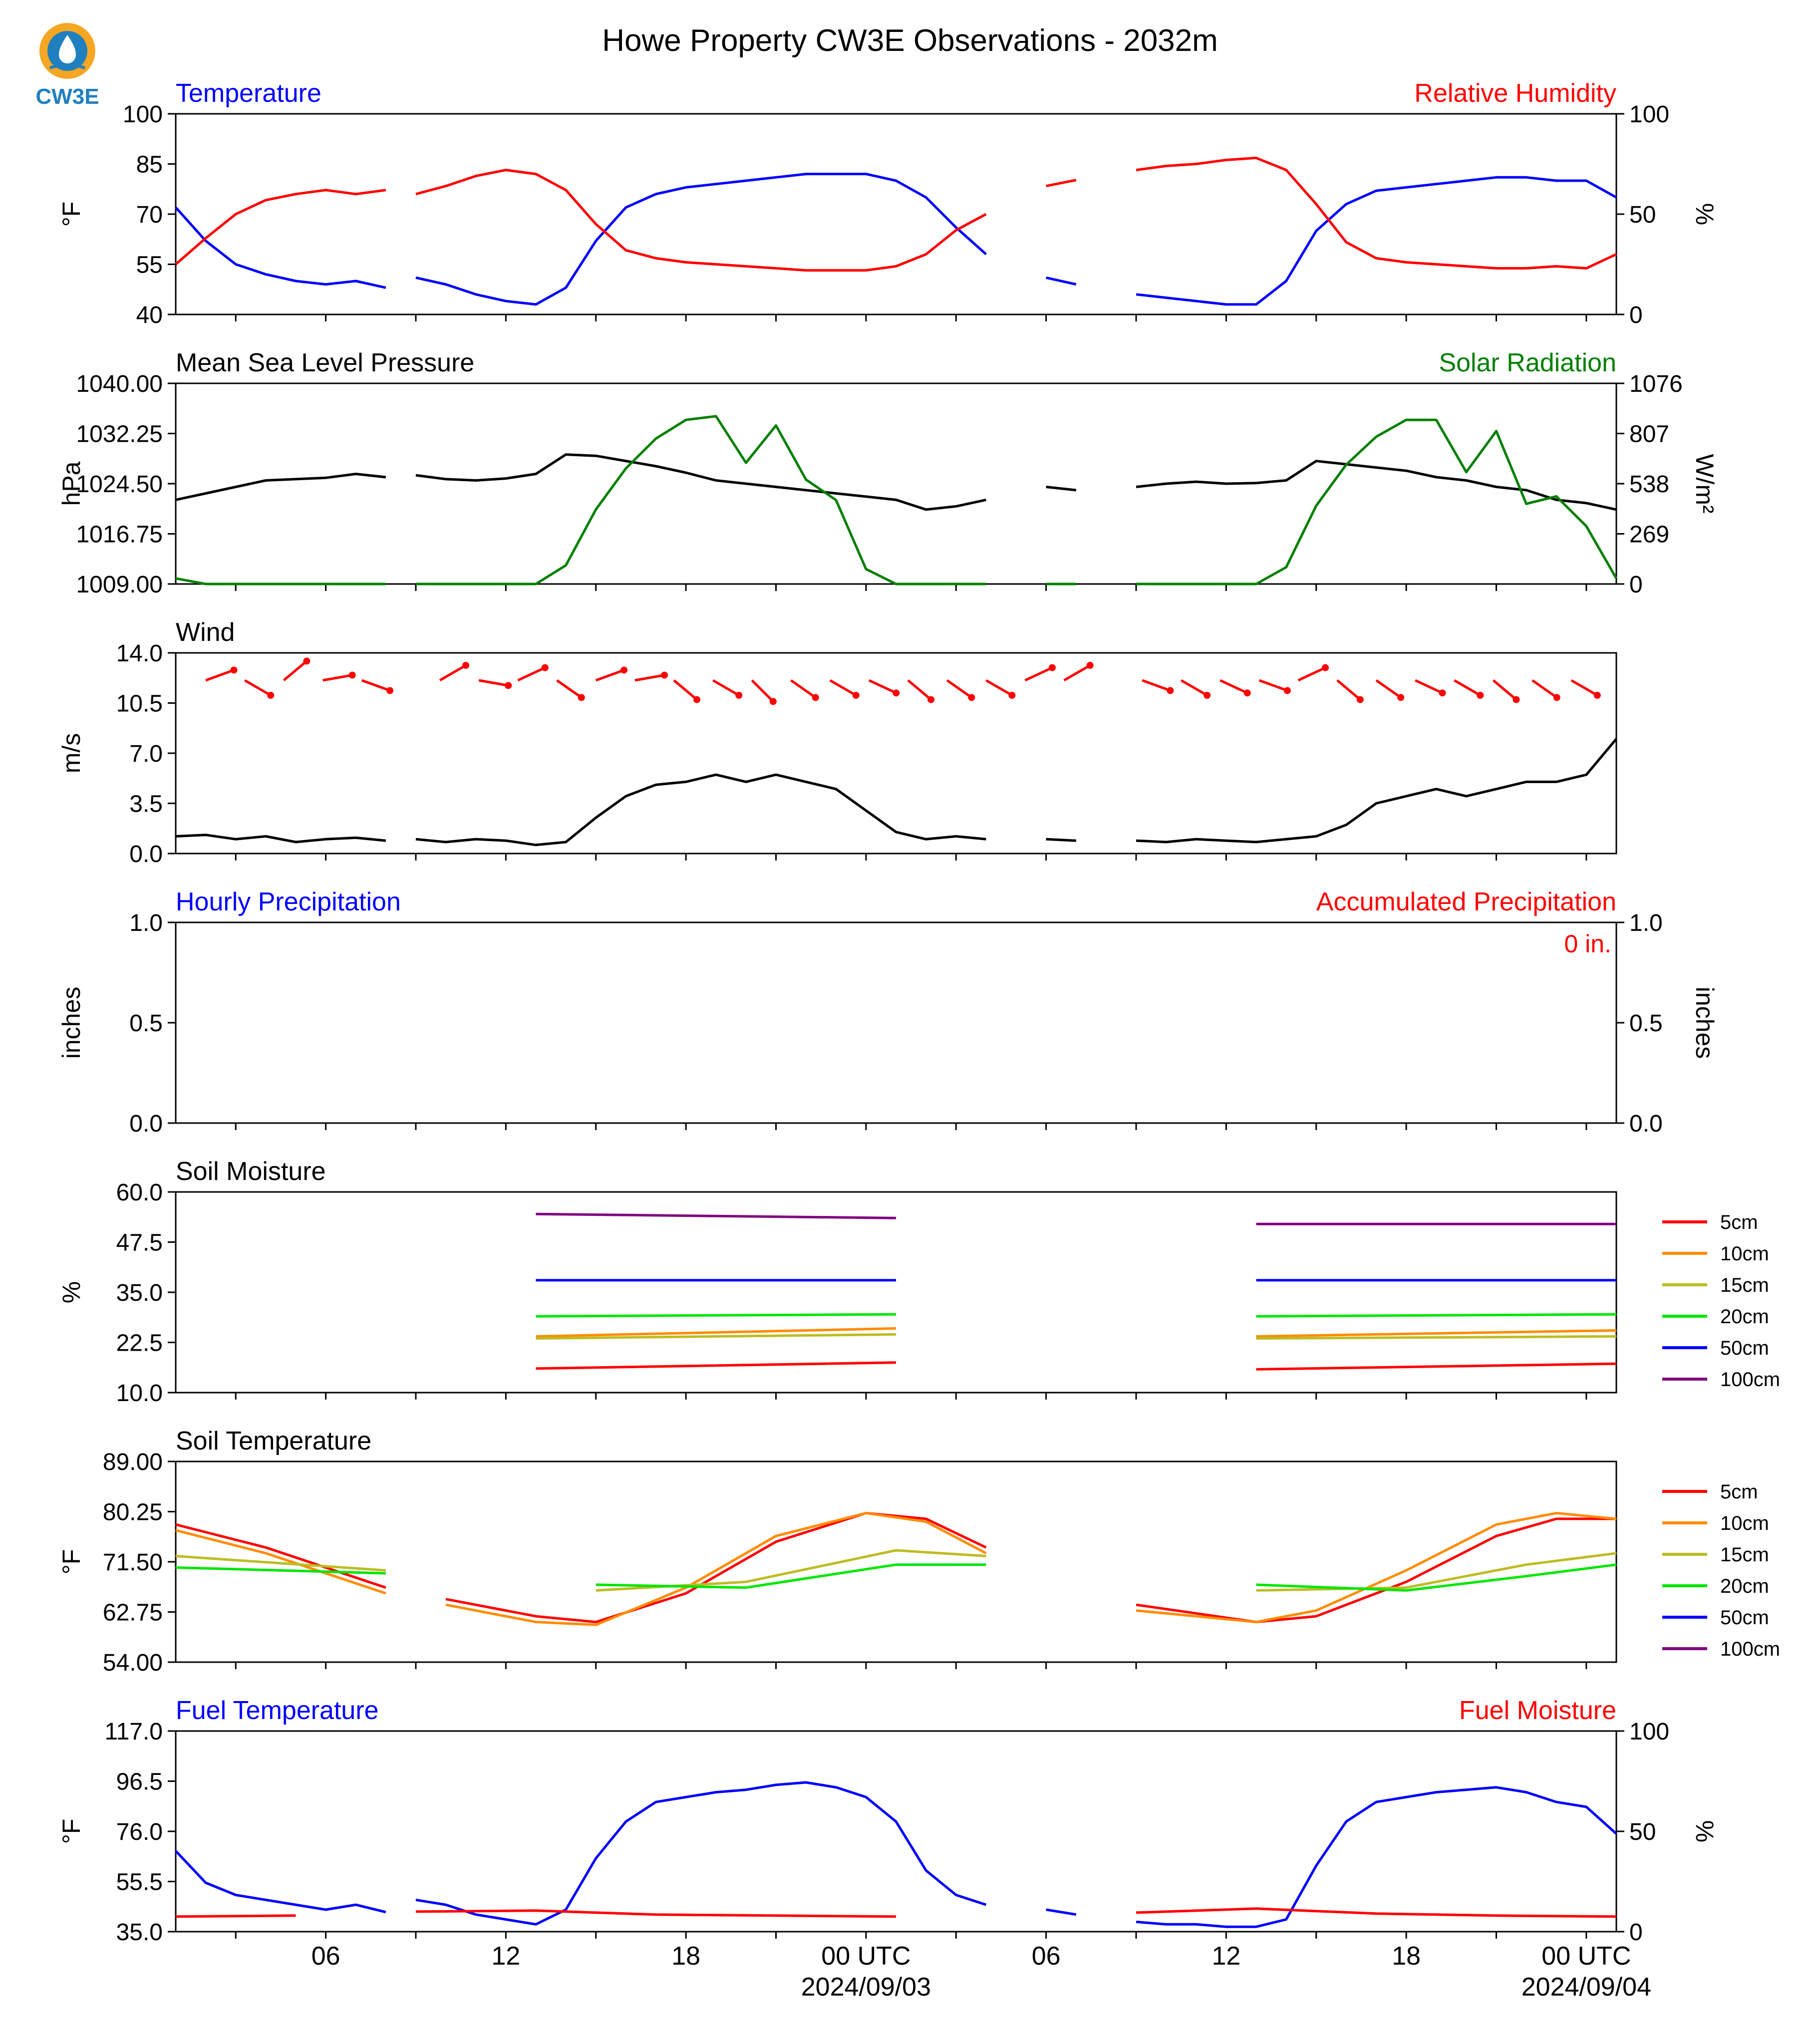 This screenshot has width=1820, height=2028. I want to click on logo-drop, so click(67, 49).